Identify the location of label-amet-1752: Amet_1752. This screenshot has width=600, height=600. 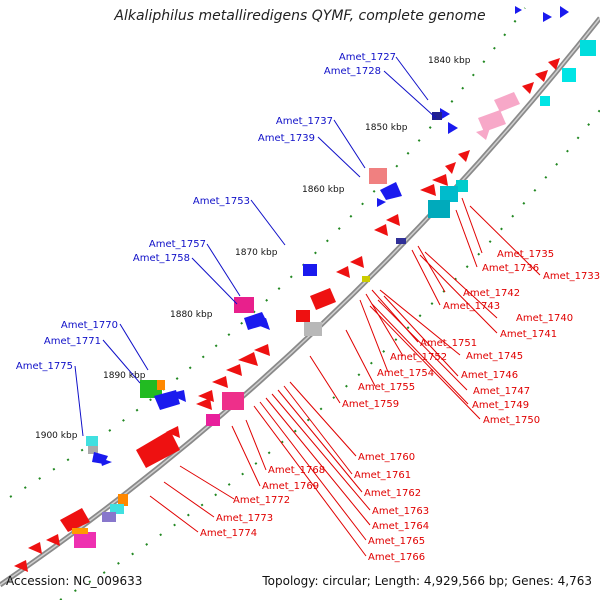
(418, 357).